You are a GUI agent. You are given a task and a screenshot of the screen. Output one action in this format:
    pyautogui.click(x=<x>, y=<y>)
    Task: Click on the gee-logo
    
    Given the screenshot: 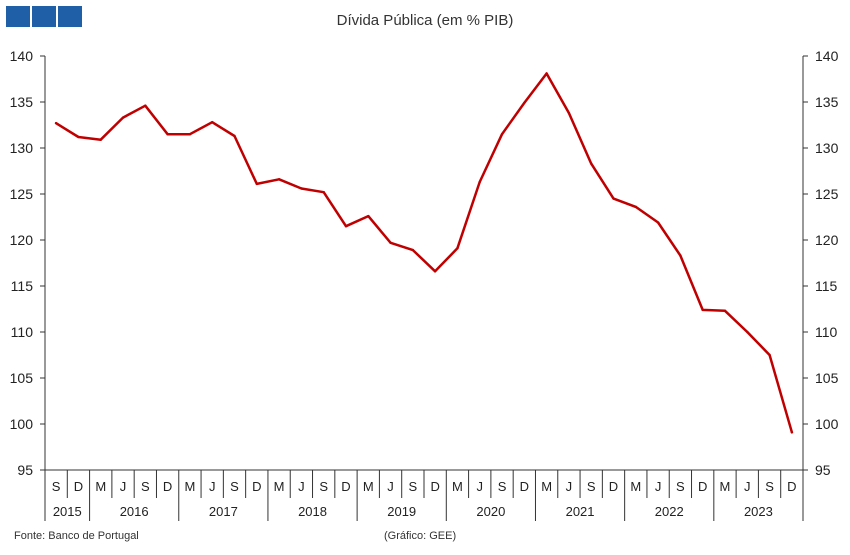 What is the action you would take?
    pyautogui.click(x=44, y=16)
    